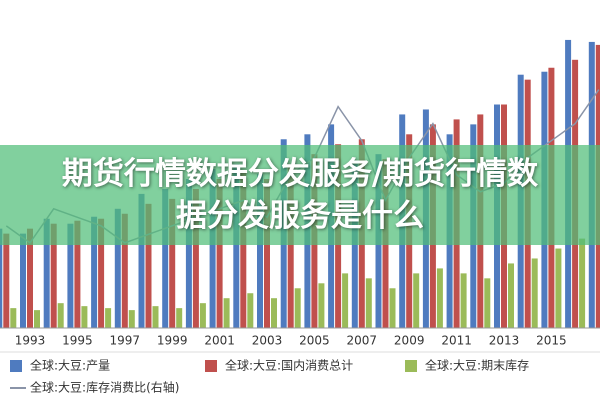  I want to click on x-tick-label: 1995, so click(77, 341).